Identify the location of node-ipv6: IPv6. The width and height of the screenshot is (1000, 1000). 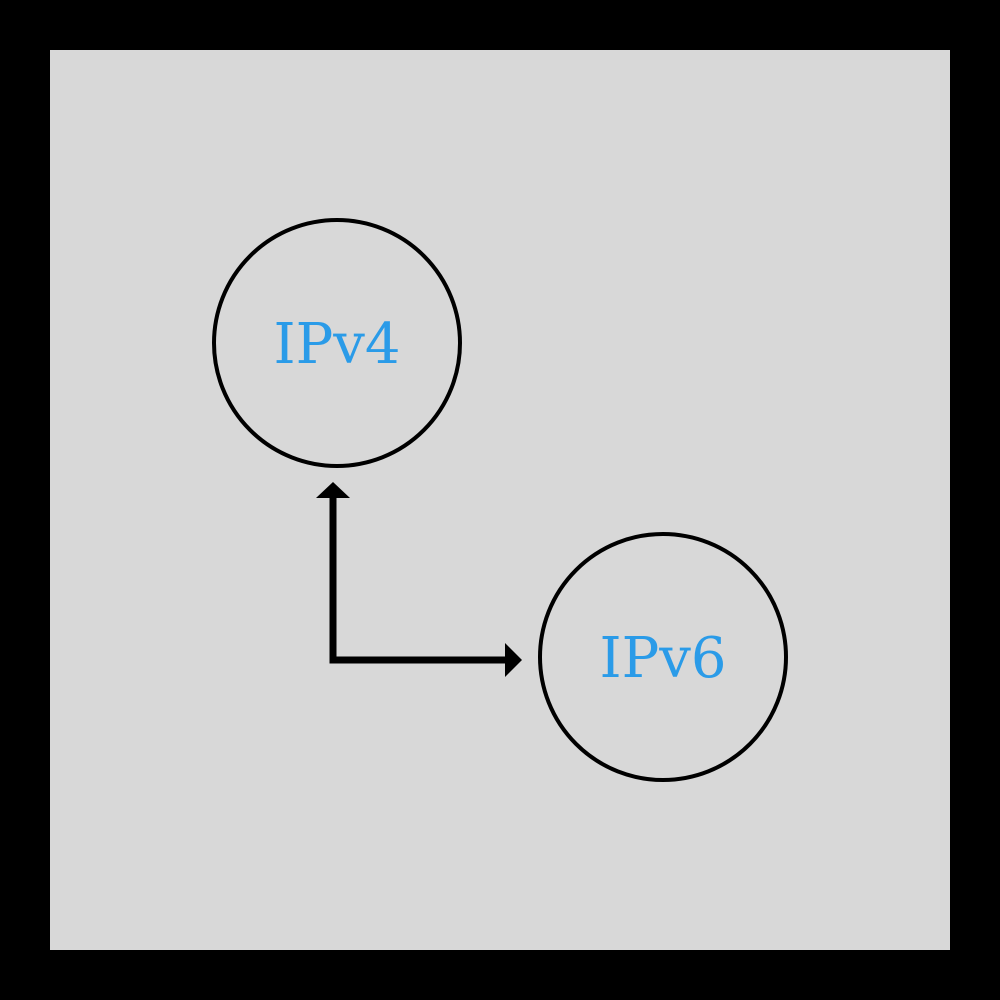
(663, 657).